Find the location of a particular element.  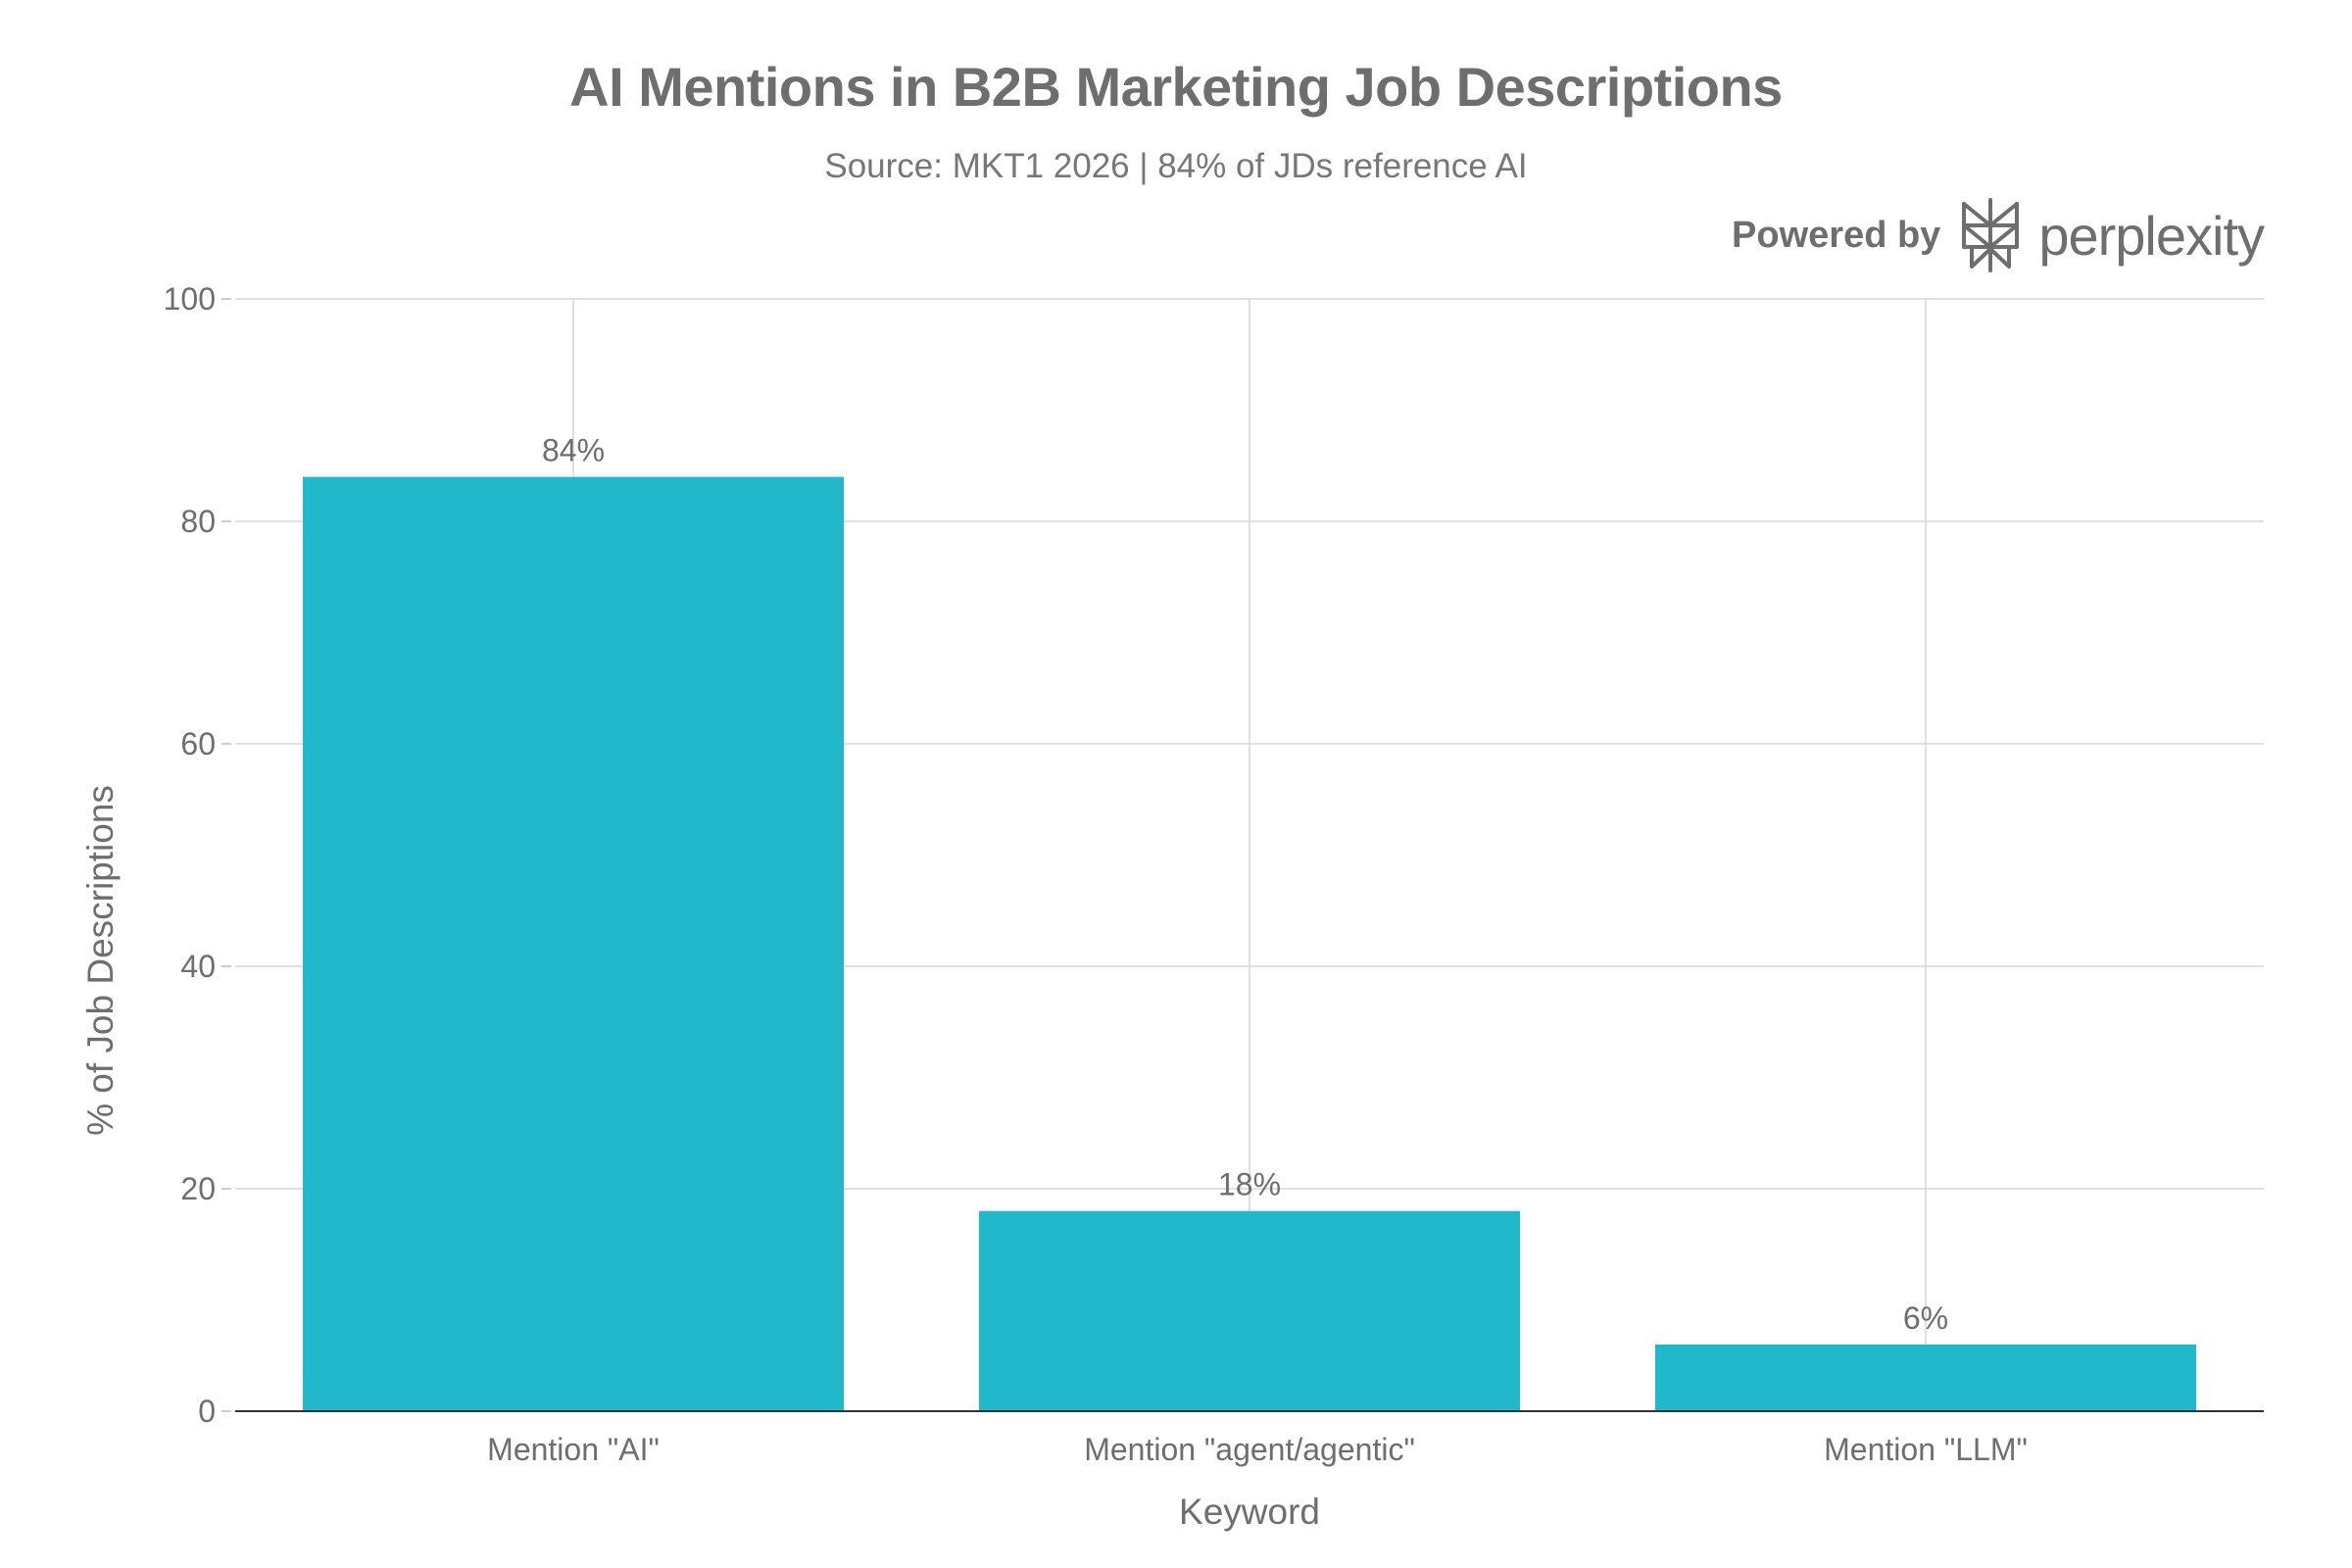

powered-by-badge: Powered by perplexity is located at coordinates (1998, 235).